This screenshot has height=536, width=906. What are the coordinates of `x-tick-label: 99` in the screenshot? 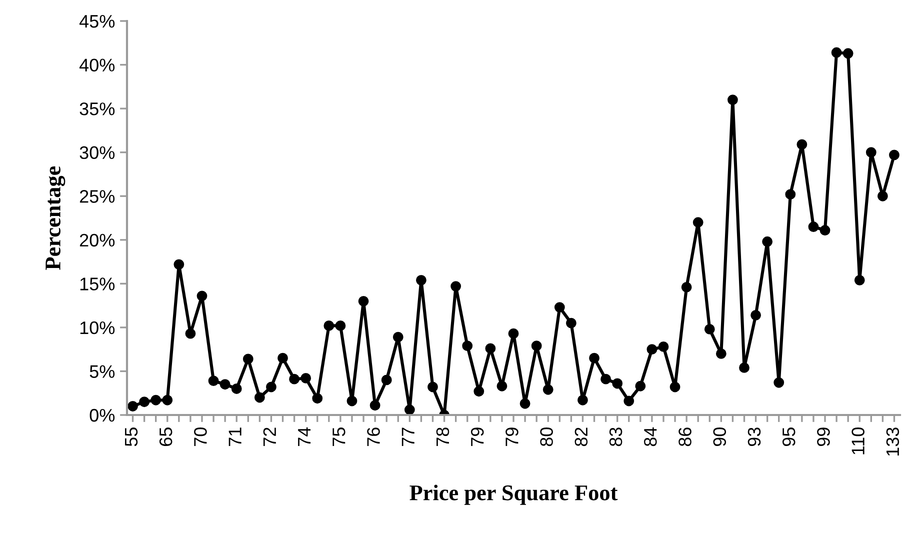 It's located at (823, 437).